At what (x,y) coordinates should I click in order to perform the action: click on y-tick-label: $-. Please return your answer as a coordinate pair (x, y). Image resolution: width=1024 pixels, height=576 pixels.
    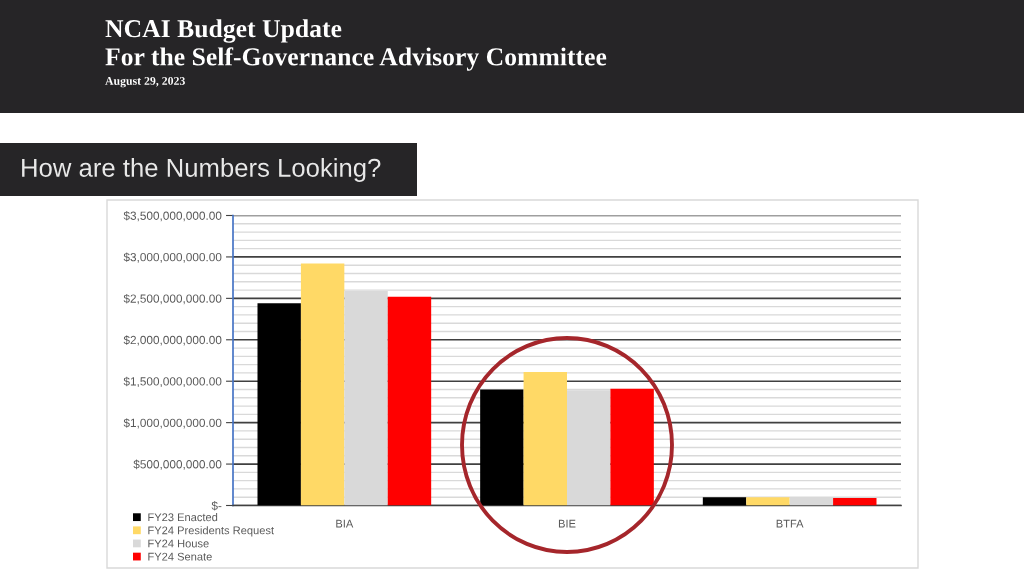
    Looking at the image, I should click on (216, 506).